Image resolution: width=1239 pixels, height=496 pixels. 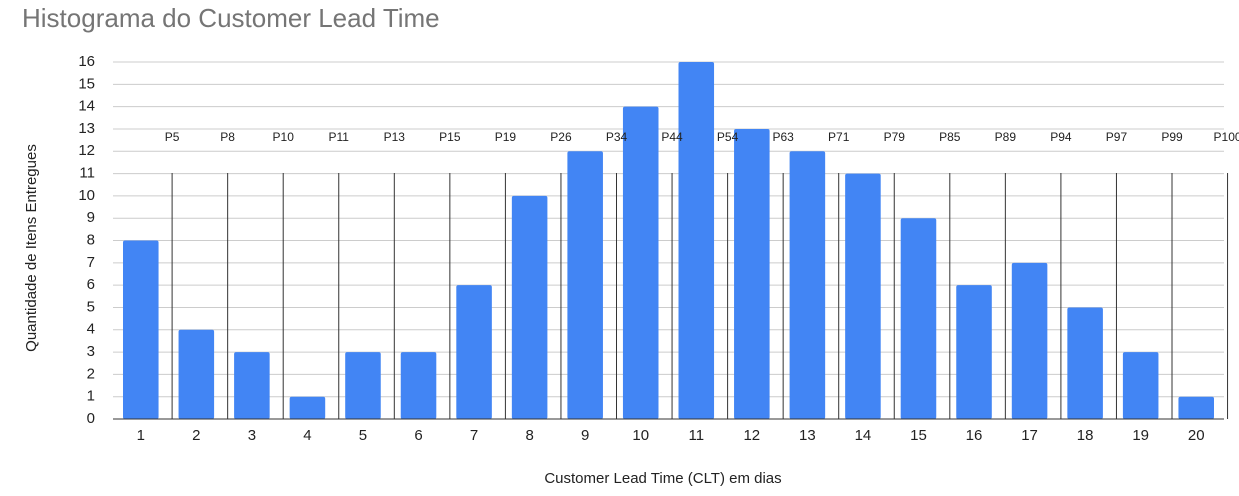 What do you see at coordinates (86, 106) in the screenshot?
I see `y-tick-label: 14` at bounding box center [86, 106].